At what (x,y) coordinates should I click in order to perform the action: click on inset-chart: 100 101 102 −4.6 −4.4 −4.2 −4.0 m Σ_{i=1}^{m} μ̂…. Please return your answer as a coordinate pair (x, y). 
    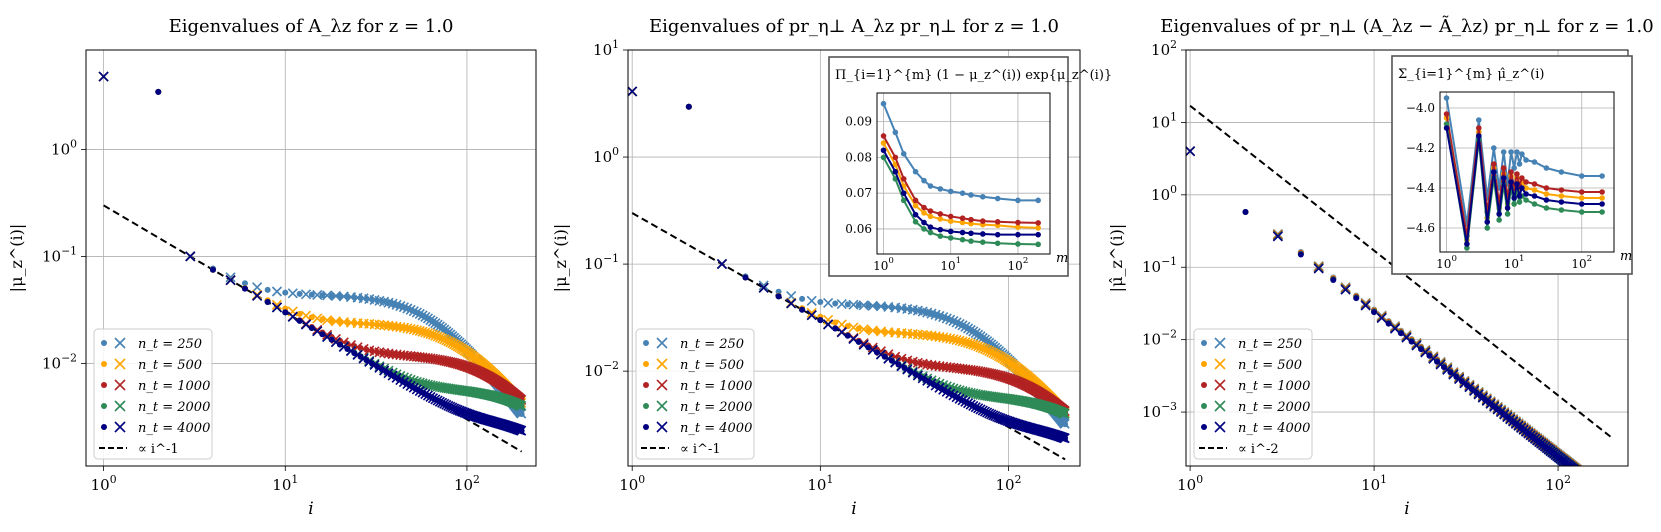
    Looking at the image, I should click on (1512, 165).